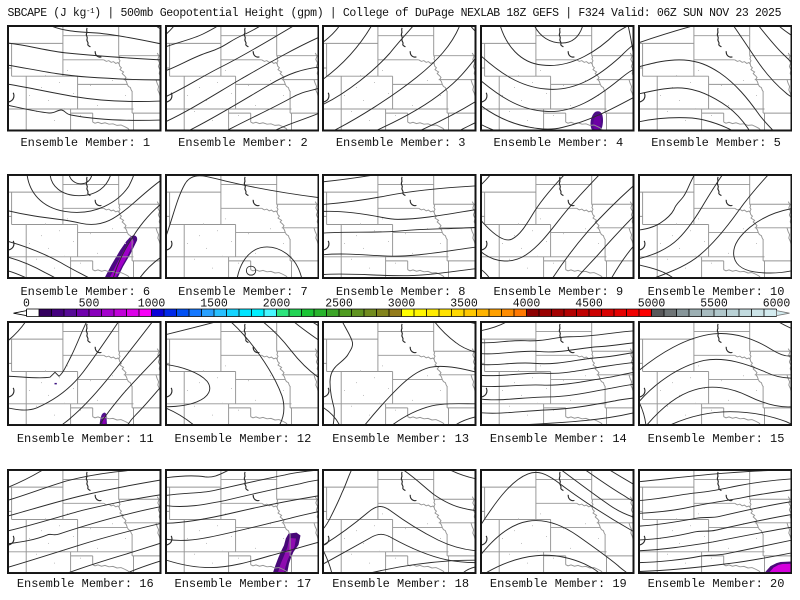 This screenshot has height=600, width=800. Describe the element at coordinates (26, 304) in the screenshot. I see `svg-text: 0` at that location.